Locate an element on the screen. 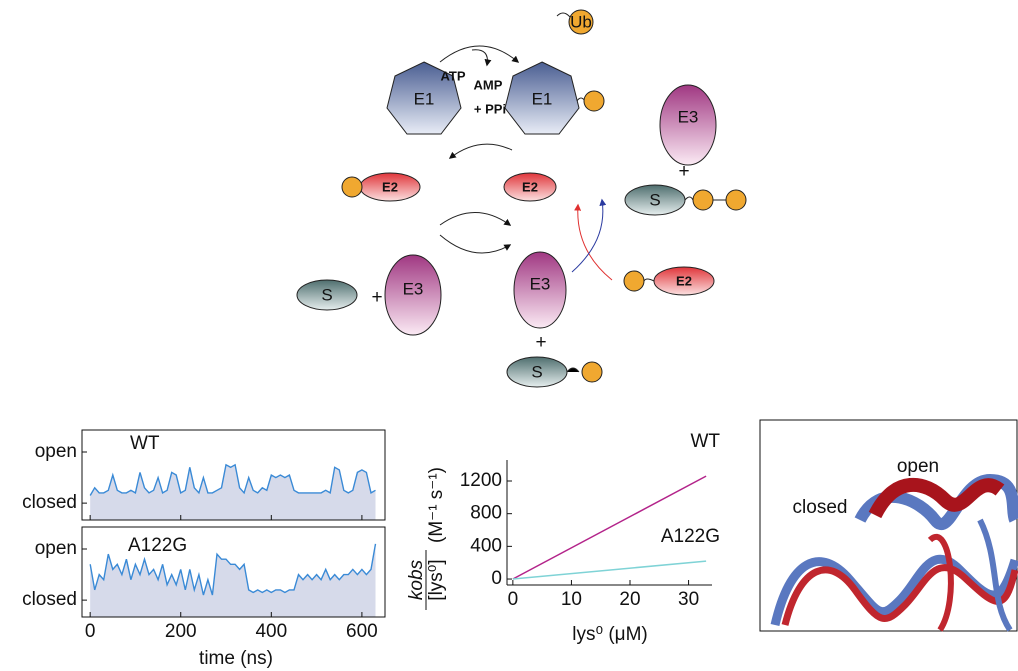 The image size is (1018, 671). x-tick-label: 20 is located at coordinates (629, 599).